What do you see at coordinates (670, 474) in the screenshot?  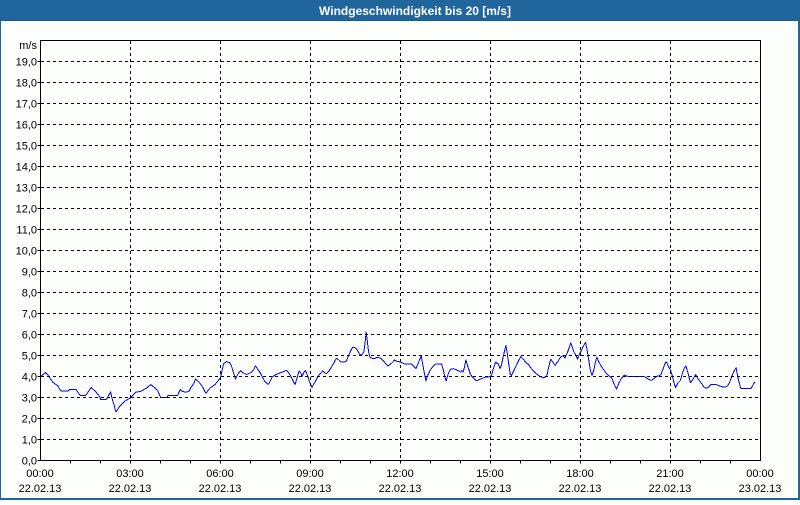 I see `svg-text: 21:00` at bounding box center [670, 474].